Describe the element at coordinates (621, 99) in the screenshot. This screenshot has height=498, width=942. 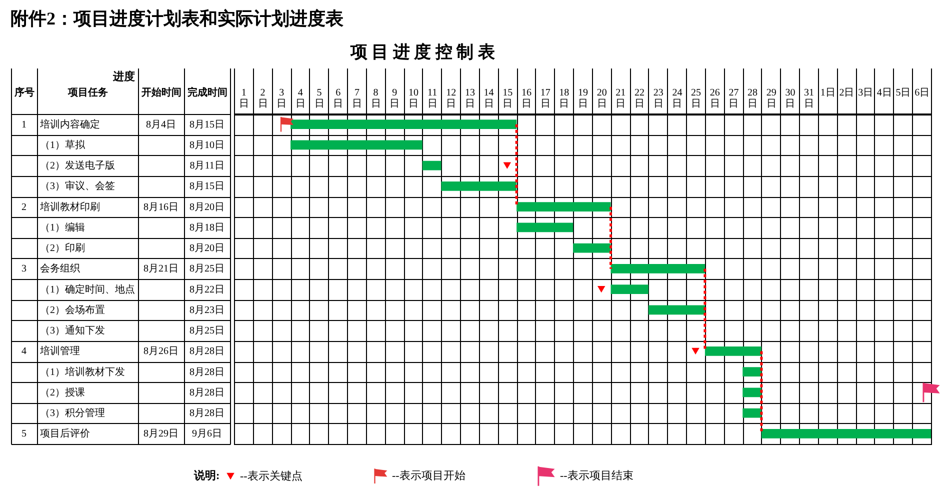
I see `x-tick-label: 21日` at that location.